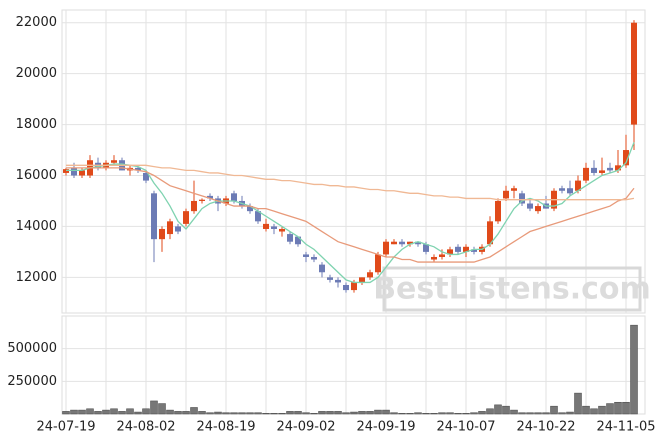  Describe the element at coordinates (512, 289) in the screenshot. I see `watermark: BestListens.com` at that location.